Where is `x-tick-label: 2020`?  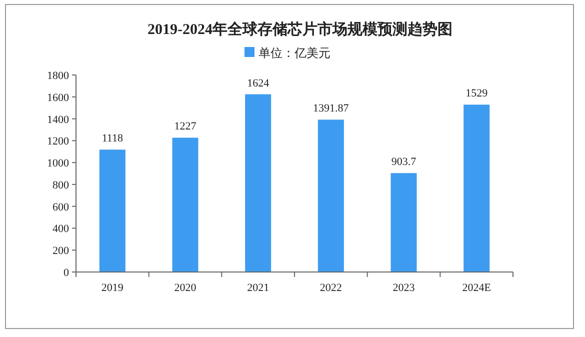
x-tick-label: 2020 is located at coordinates (185, 288).